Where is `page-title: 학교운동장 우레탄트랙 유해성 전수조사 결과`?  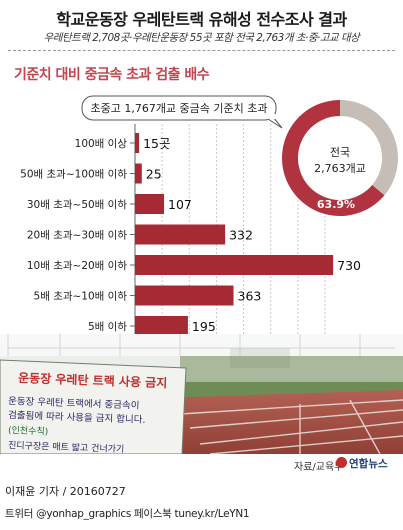 page-title: 학교운동장 우레탄트랙 유해성 전수조사 결과 is located at coordinates (201, 19).